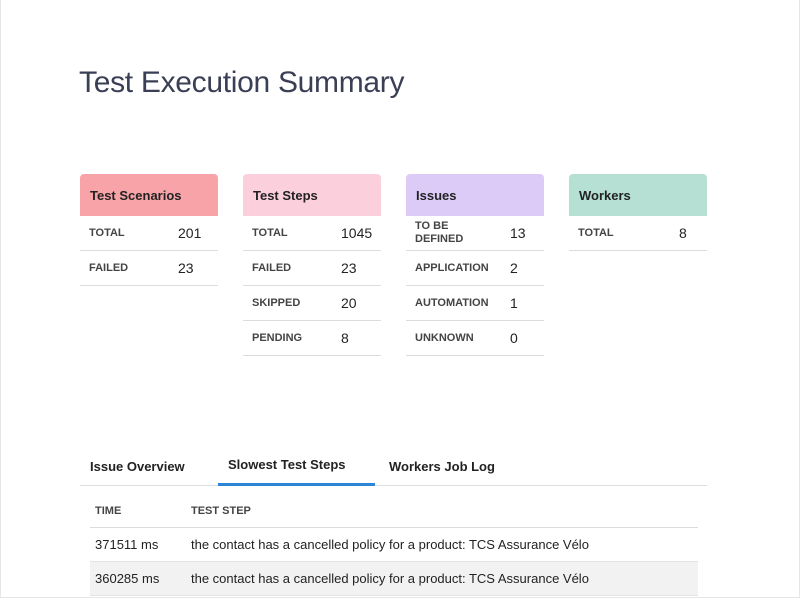 The image size is (802, 600). What do you see at coordinates (514, 338) in the screenshot?
I see `row-value: 0` at bounding box center [514, 338].